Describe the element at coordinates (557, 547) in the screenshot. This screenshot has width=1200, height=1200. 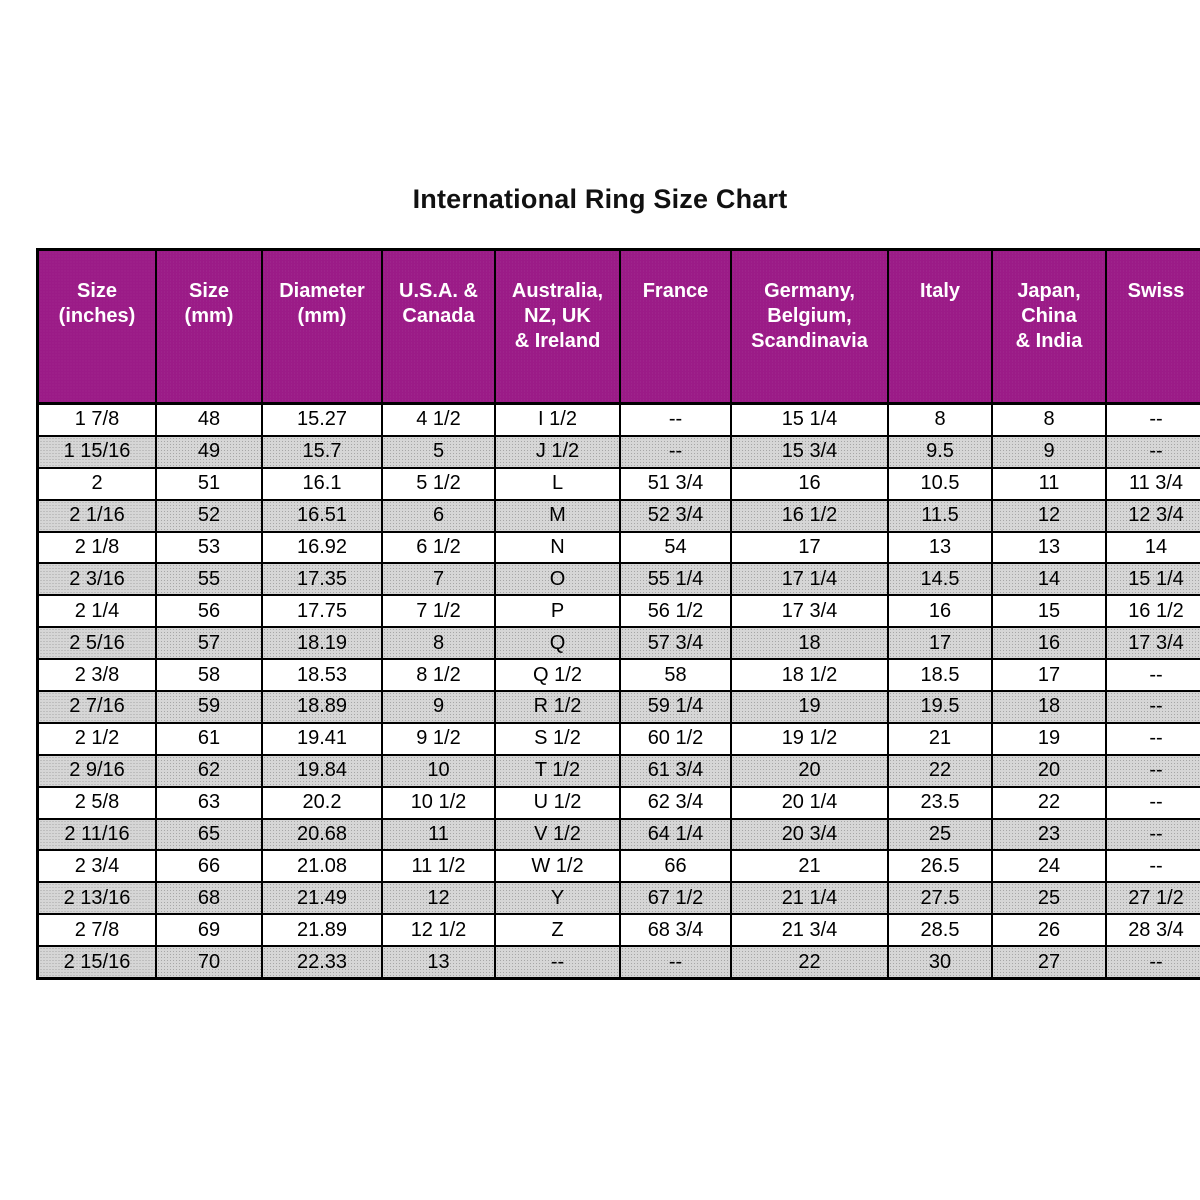
I see `cell-australia-nz-uk-ireland: N` at that location.